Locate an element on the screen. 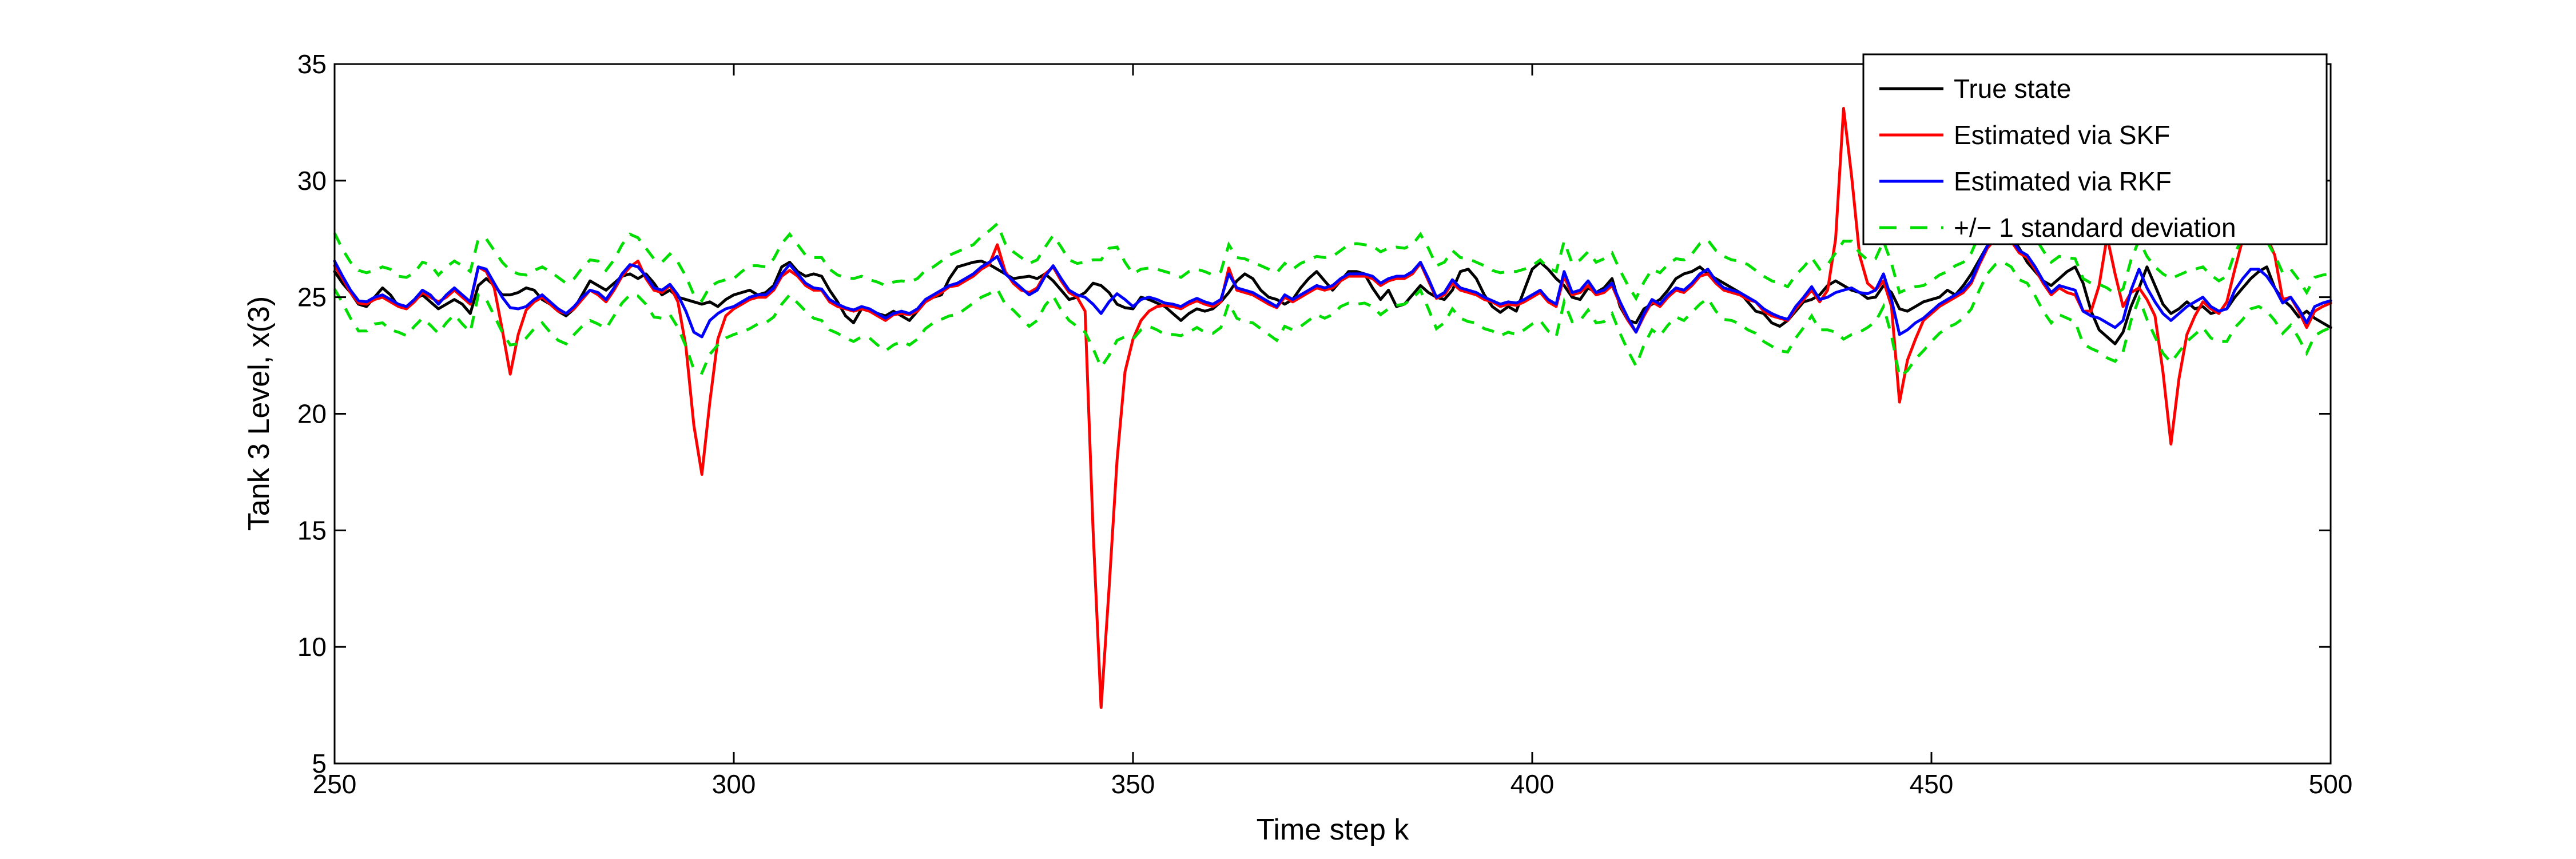  y-tick-label: 15 is located at coordinates (312, 530).